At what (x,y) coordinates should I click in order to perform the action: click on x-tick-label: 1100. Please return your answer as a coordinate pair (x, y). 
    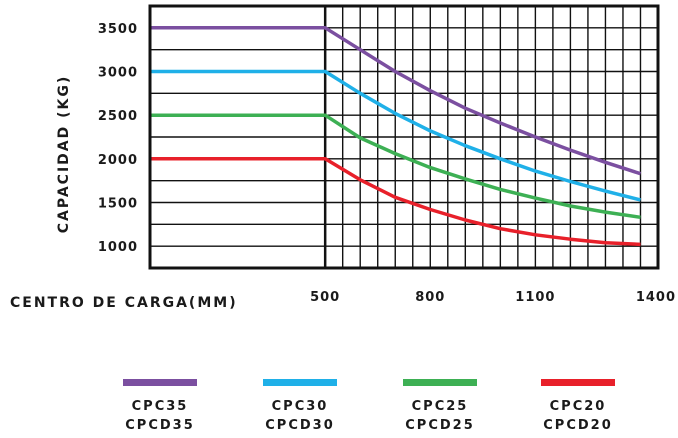
    Looking at the image, I should click on (535, 297).